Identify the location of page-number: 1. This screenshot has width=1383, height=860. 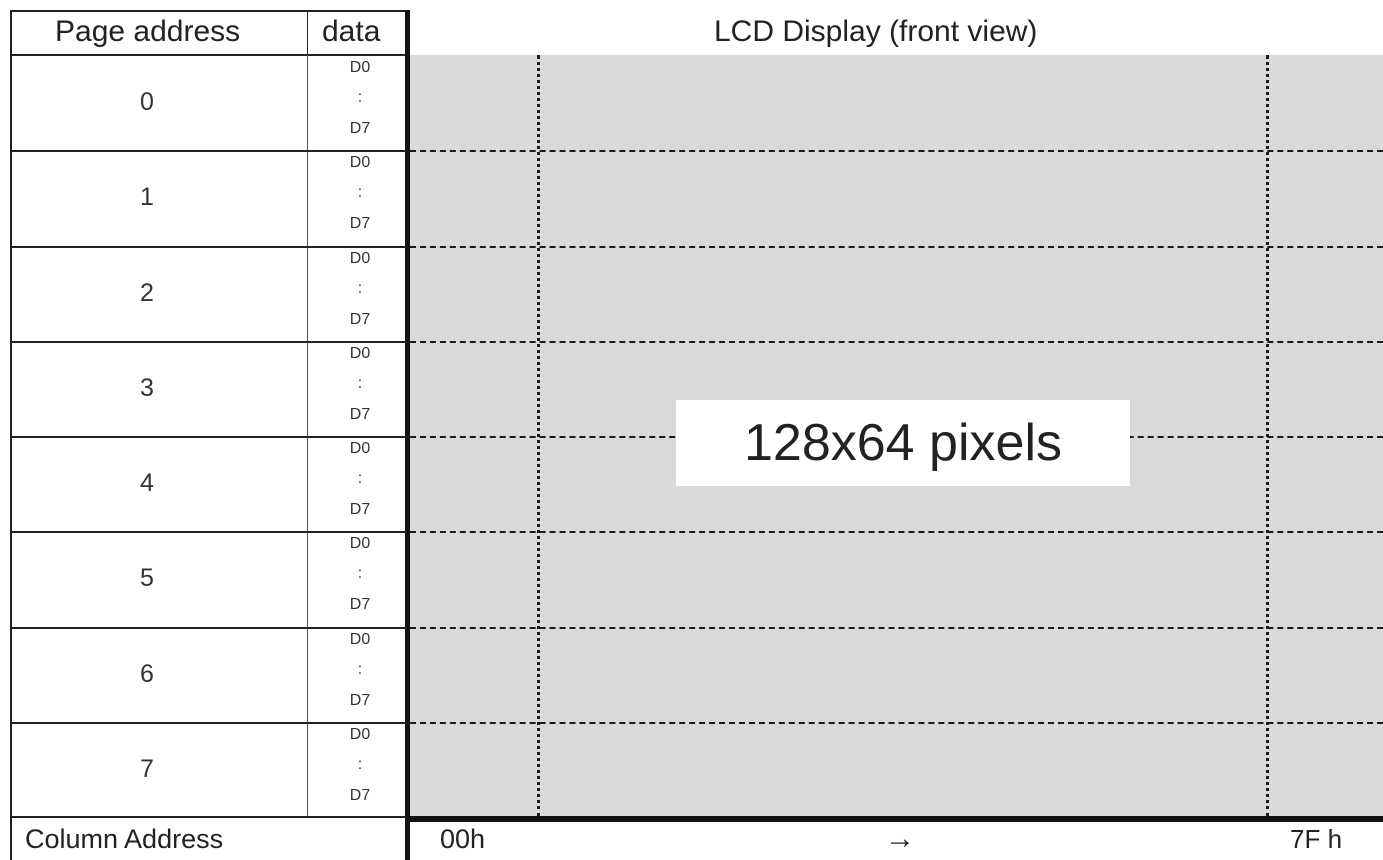
(147, 197).